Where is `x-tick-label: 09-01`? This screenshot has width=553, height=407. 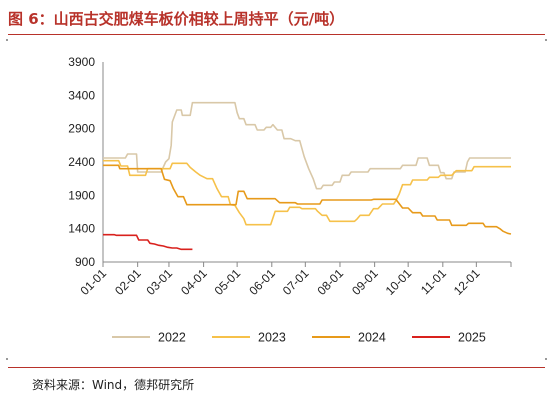
x-tick-label: 09-01 is located at coordinates (365, 282).